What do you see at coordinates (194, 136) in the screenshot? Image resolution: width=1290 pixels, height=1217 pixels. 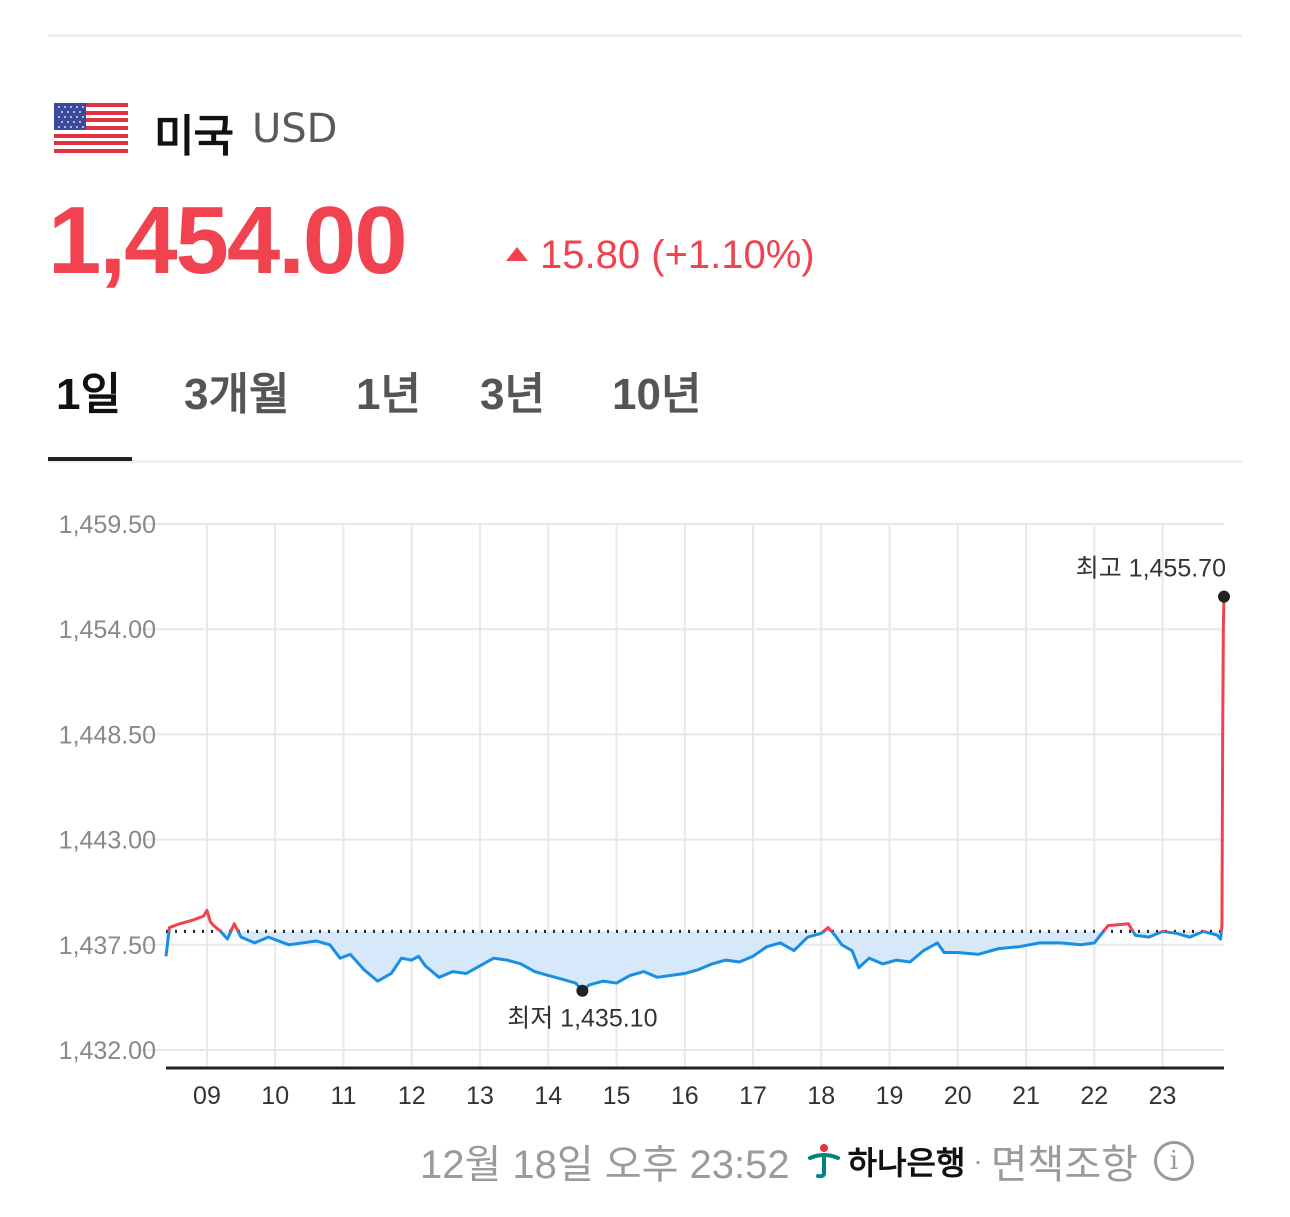 I see `country-name: 미국` at bounding box center [194, 136].